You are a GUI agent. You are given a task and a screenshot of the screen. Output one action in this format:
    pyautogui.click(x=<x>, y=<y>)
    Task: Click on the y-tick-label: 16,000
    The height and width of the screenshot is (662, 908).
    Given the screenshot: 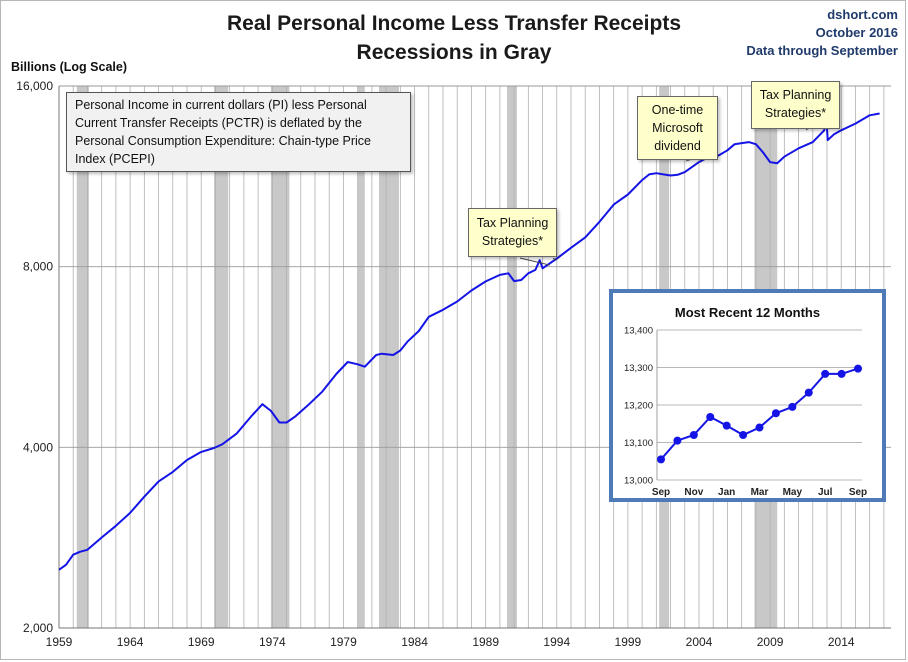 What is the action you would take?
    pyautogui.click(x=34, y=86)
    